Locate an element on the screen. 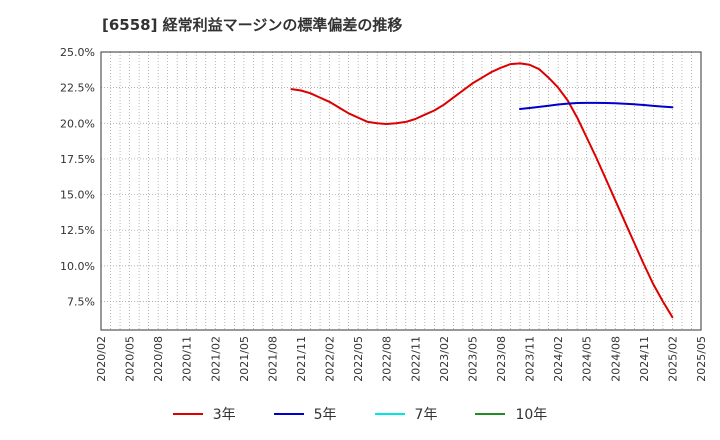 This screenshot has height=440, width=720. x-tick-label: 2022/02 is located at coordinates (330, 359).